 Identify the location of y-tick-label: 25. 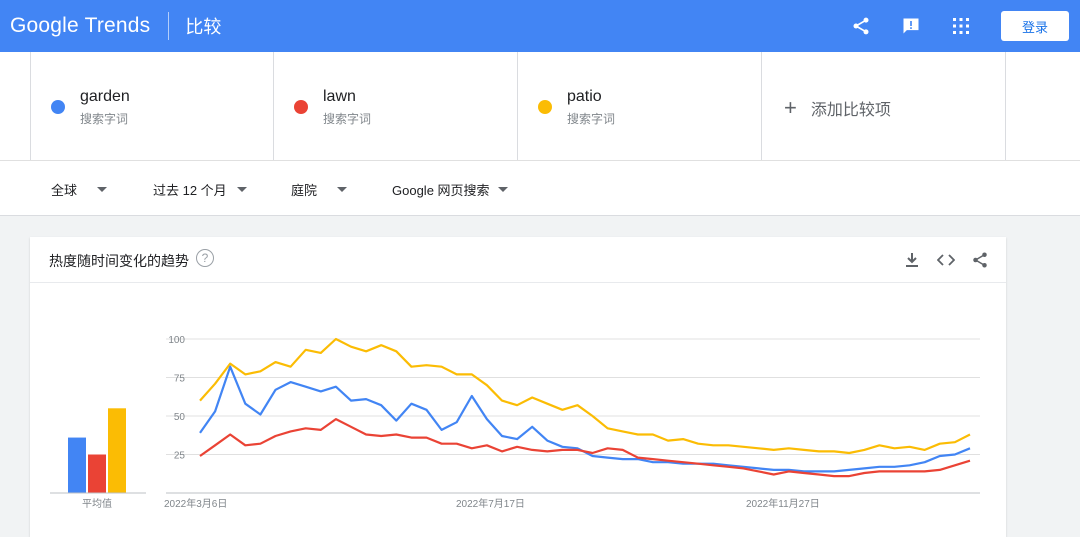
(180, 456).